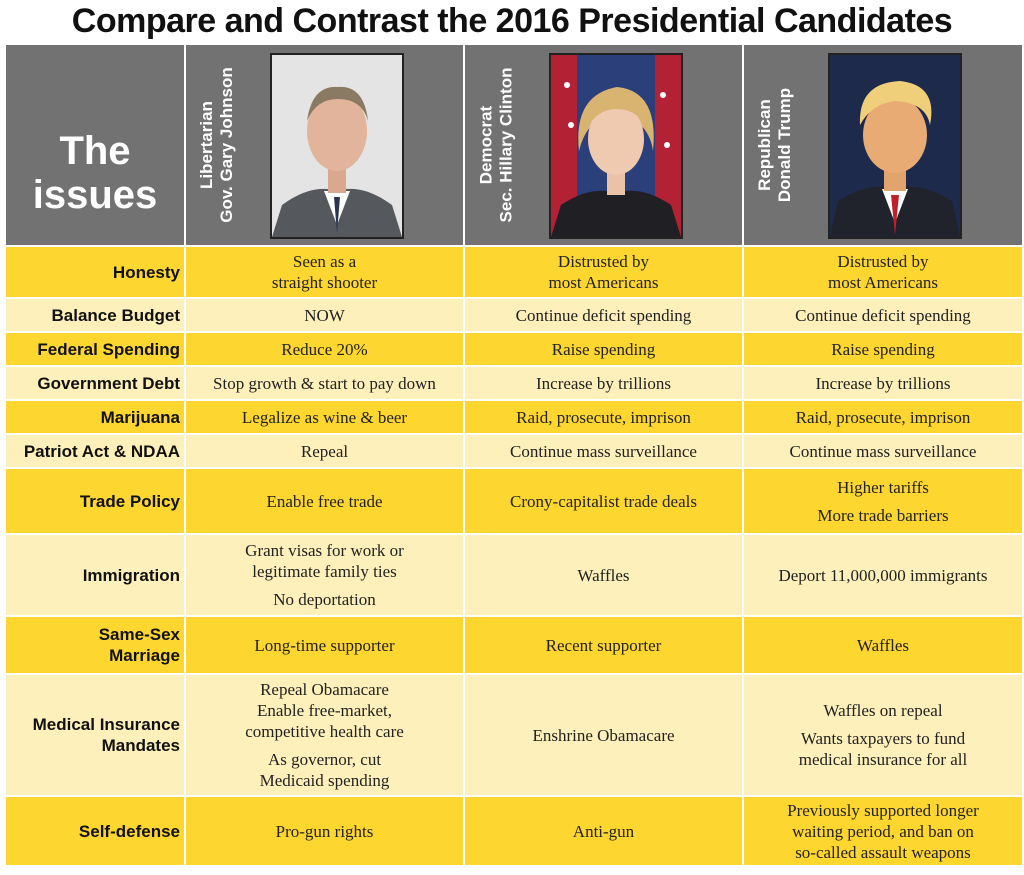  I want to click on issue-label: Marijuana, so click(95, 417).